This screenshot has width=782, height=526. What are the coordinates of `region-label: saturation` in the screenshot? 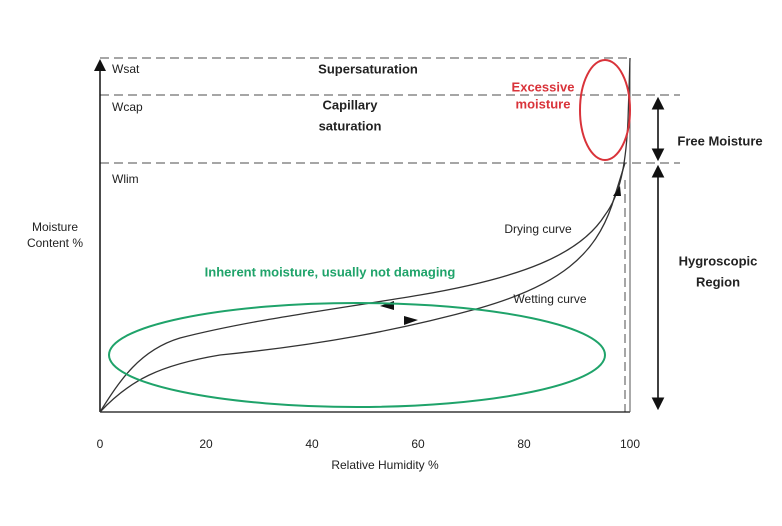 It's located at (350, 125).